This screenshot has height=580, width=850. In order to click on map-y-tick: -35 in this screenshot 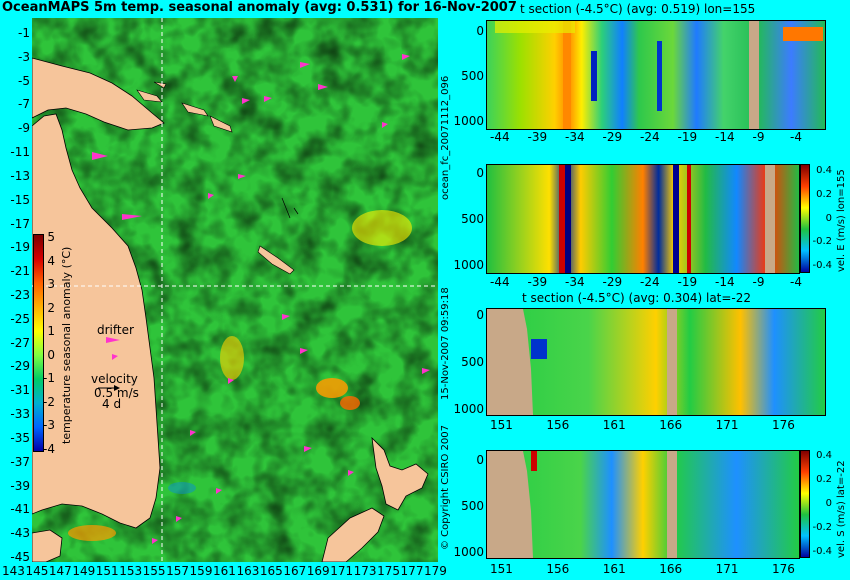, I will do `click(20, 437)`.